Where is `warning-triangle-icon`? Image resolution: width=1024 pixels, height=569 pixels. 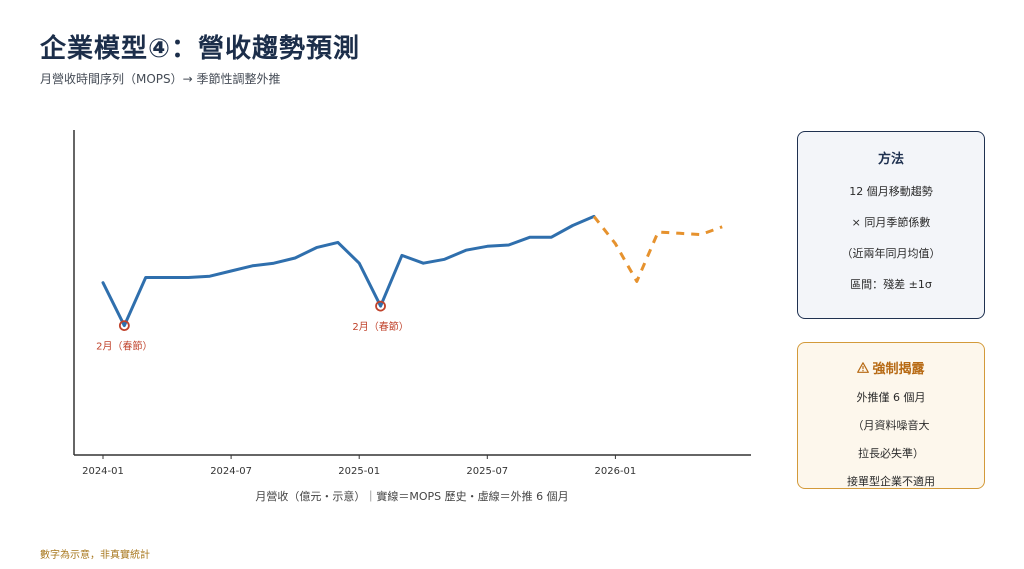
warning-triangle-icon is located at coordinates (863, 369).